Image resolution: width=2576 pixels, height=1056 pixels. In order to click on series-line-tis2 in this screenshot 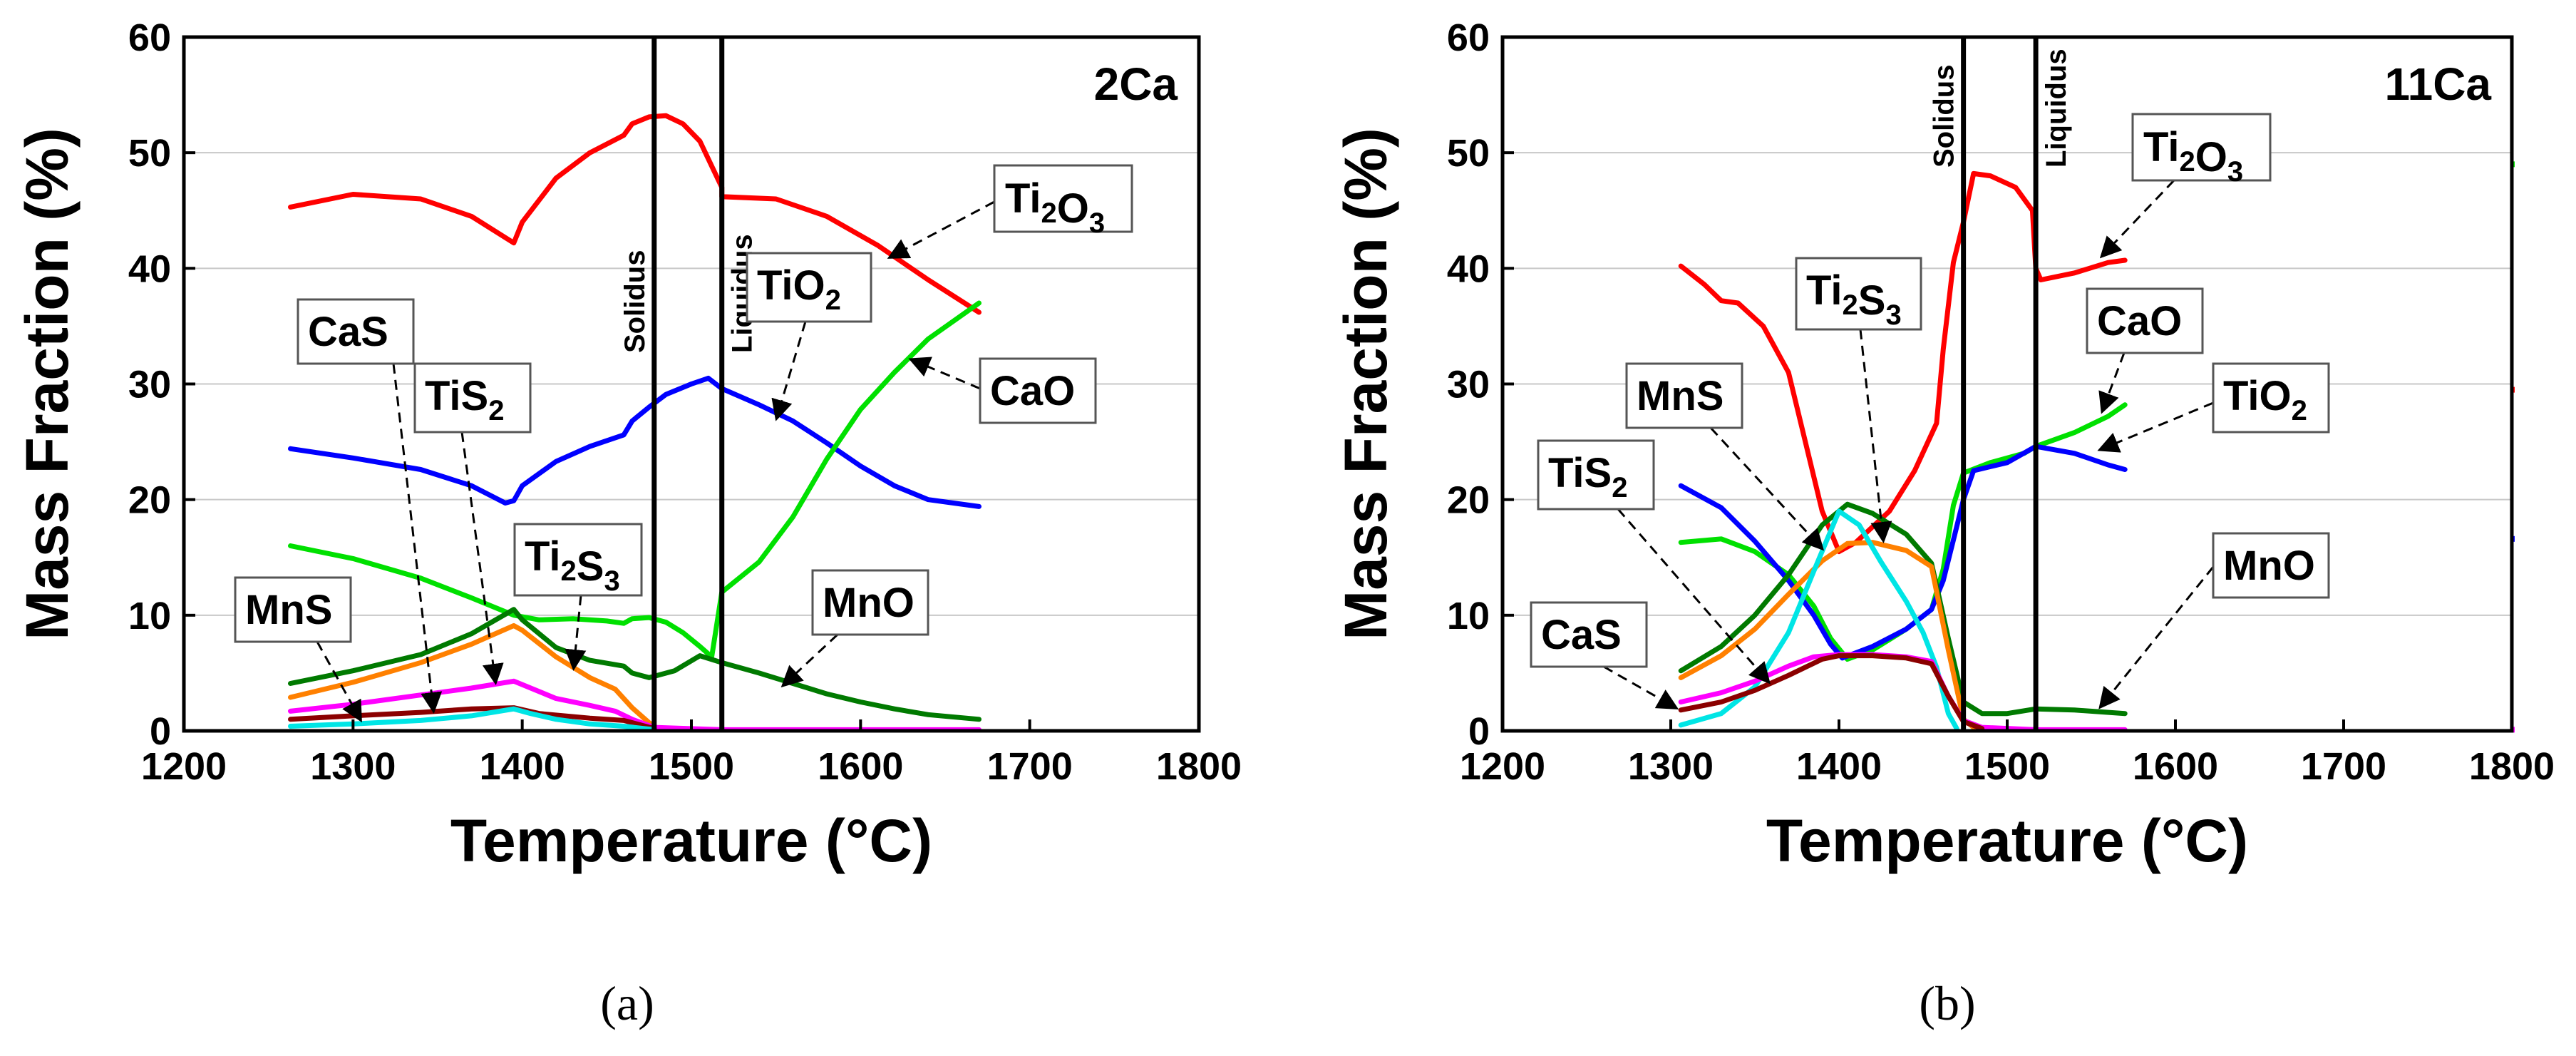, I will do `click(1827, 635)`.